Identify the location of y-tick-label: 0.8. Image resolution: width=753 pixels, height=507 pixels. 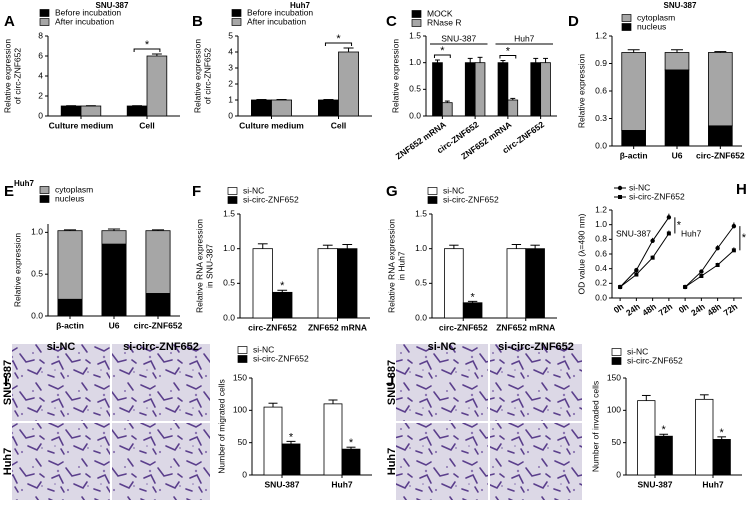
(601, 239).